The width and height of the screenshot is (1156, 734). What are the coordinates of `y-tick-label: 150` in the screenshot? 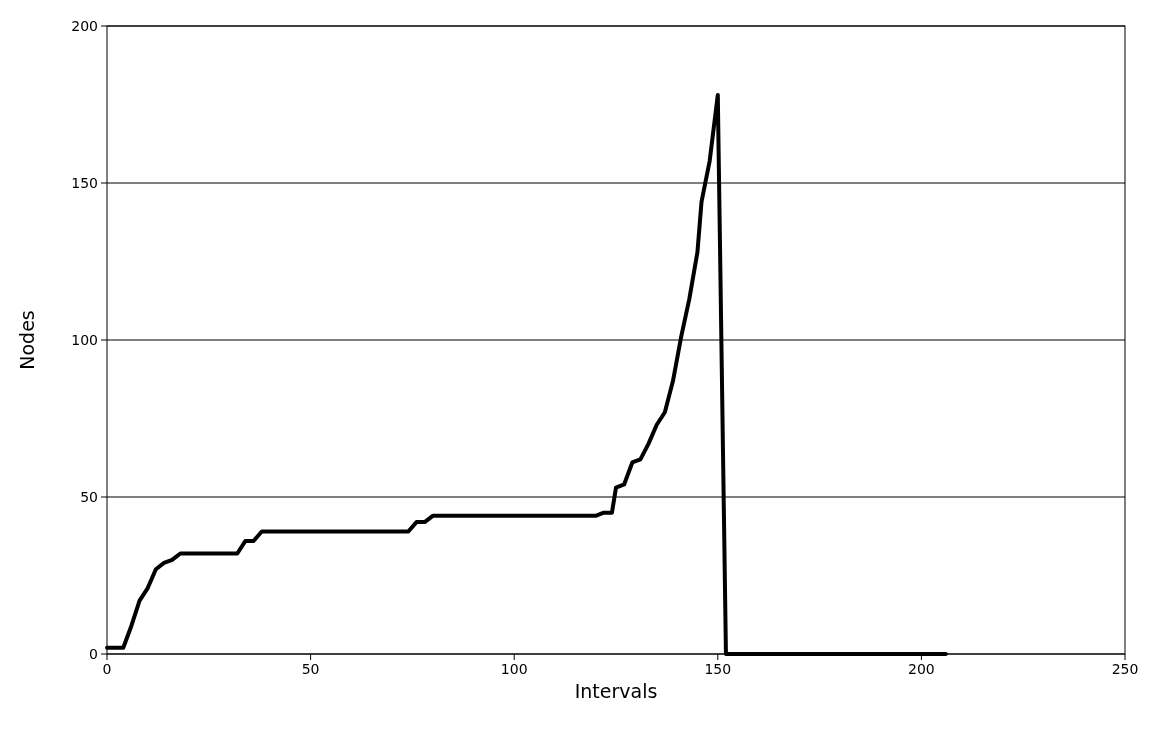 It's located at (84, 183).